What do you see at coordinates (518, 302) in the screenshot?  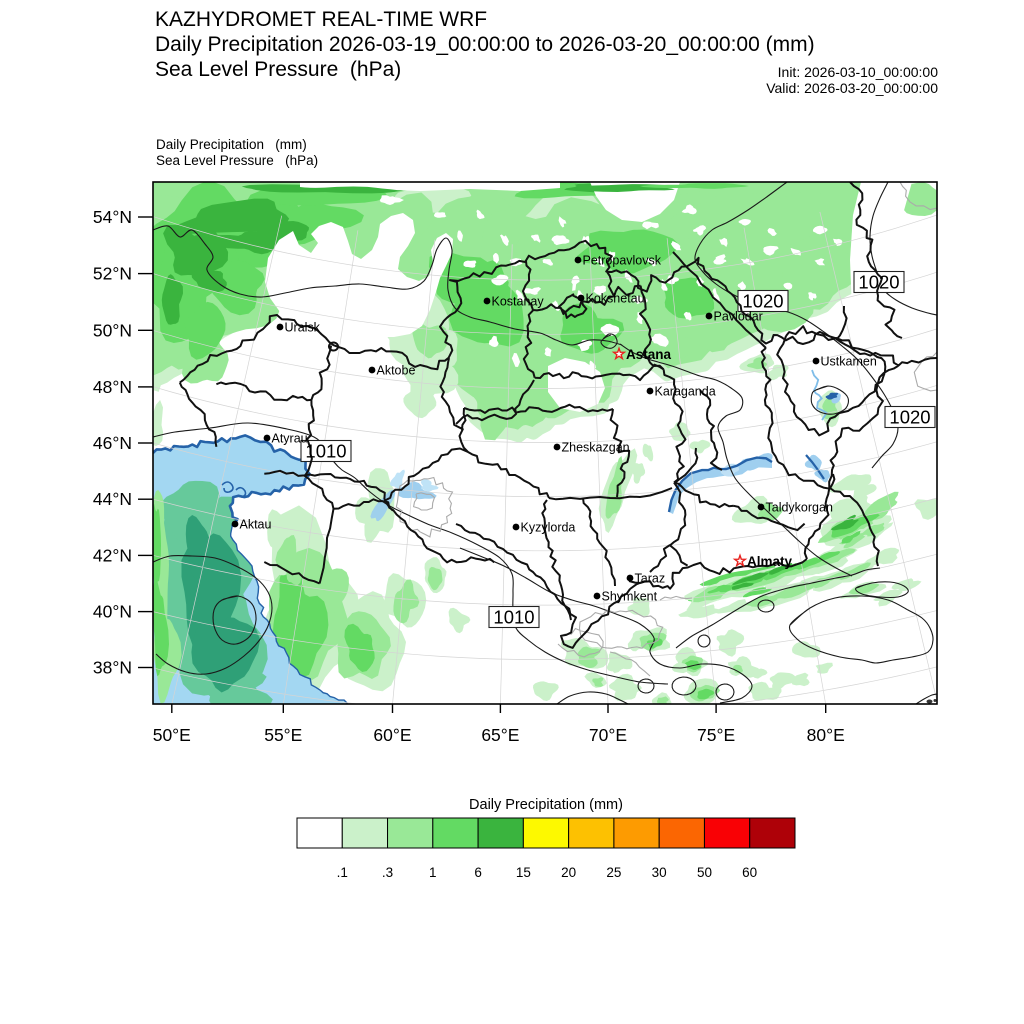 I see `svg-text: Kostanay` at bounding box center [518, 302].